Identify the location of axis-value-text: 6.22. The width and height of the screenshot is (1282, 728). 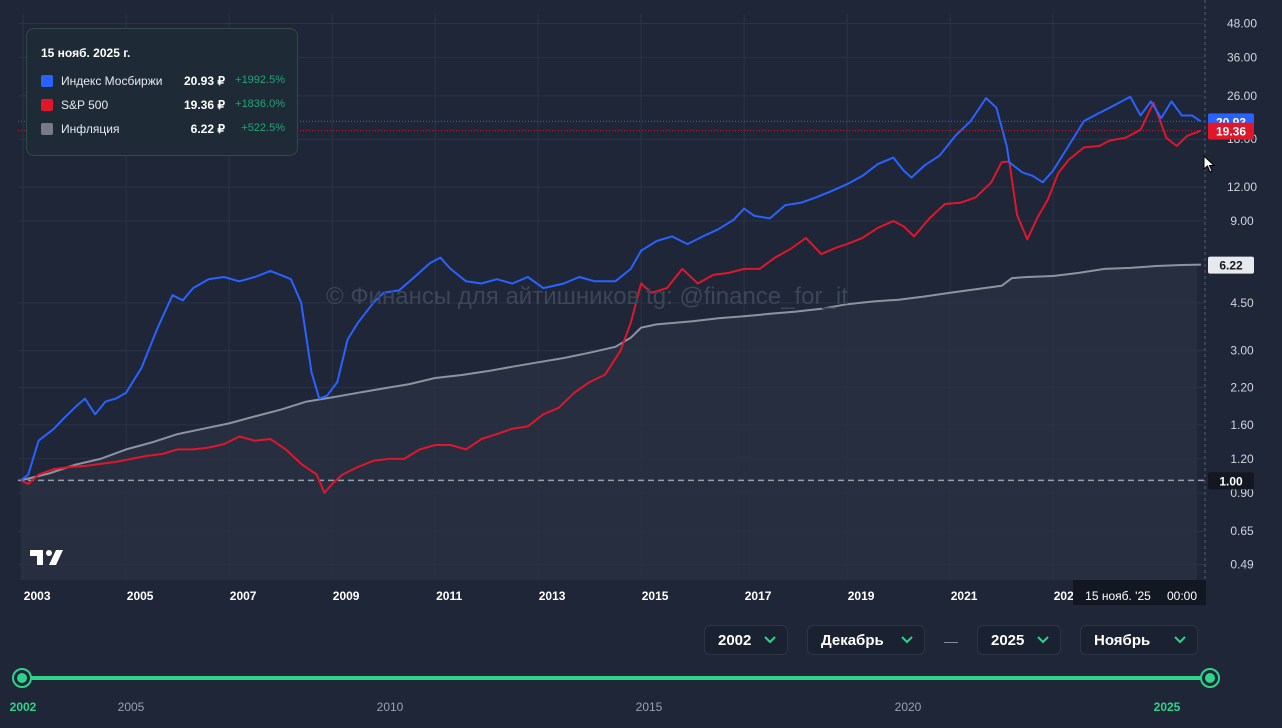
(1231, 266).